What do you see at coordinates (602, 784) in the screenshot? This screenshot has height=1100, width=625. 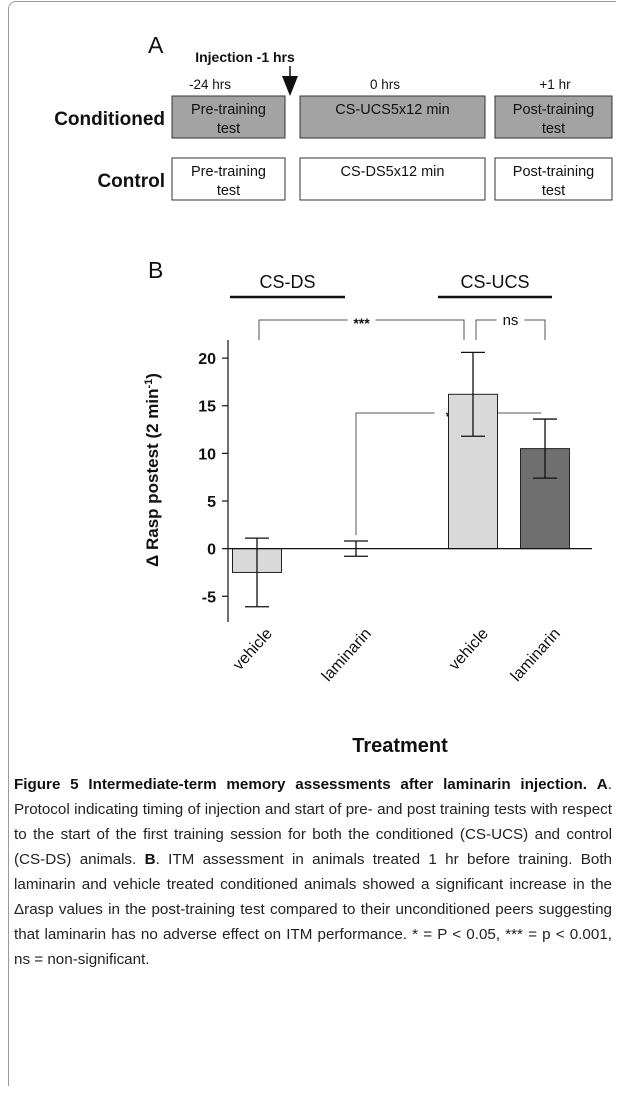 I see `caption-a-label: A` at bounding box center [602, 784].